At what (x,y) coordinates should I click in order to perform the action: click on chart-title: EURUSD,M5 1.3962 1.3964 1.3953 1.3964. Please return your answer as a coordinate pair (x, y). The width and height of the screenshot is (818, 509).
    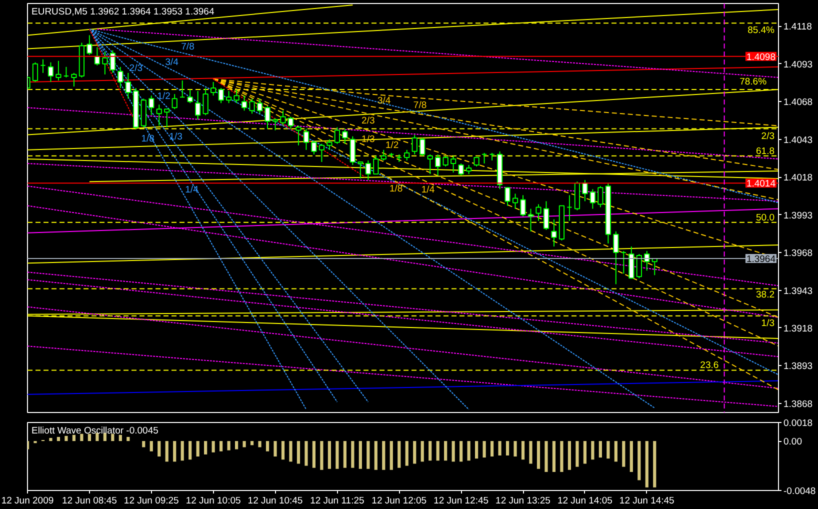
    Looking at the image, I should click on (123, 12).